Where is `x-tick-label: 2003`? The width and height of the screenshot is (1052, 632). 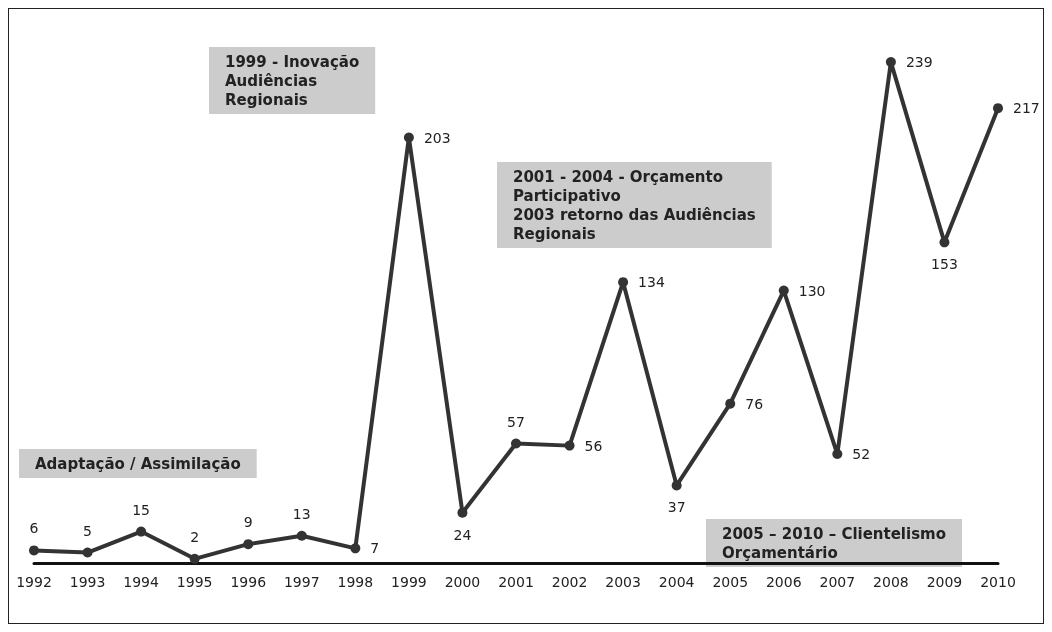
x-tick-label: 2003 is located at coordinates (623, 582).